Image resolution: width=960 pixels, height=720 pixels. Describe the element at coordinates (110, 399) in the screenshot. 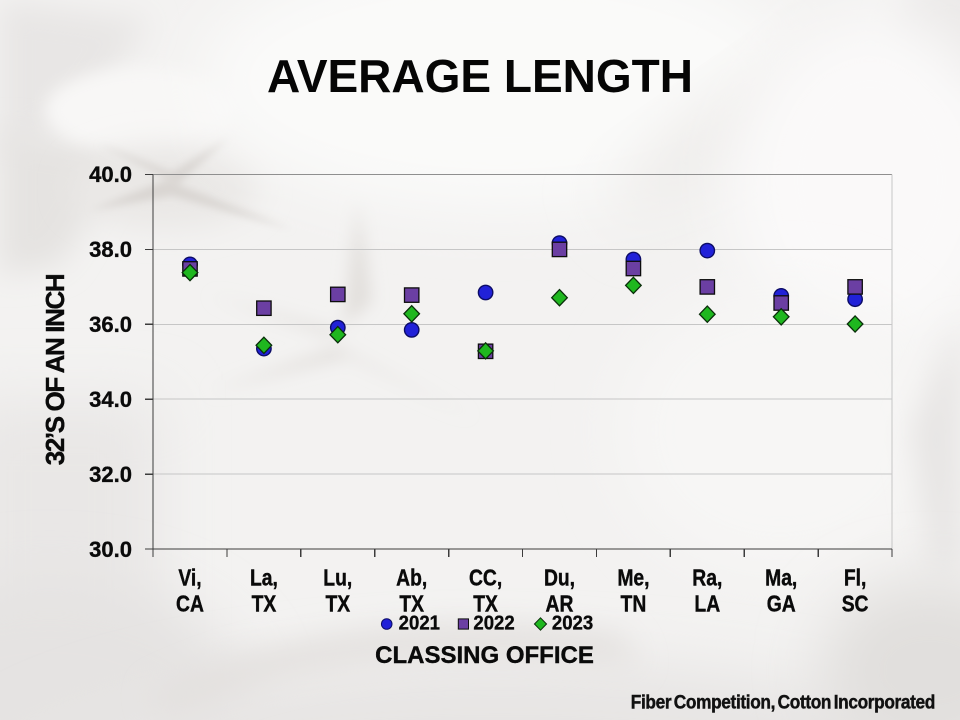

I see `svg-text: 34.0` at that location.